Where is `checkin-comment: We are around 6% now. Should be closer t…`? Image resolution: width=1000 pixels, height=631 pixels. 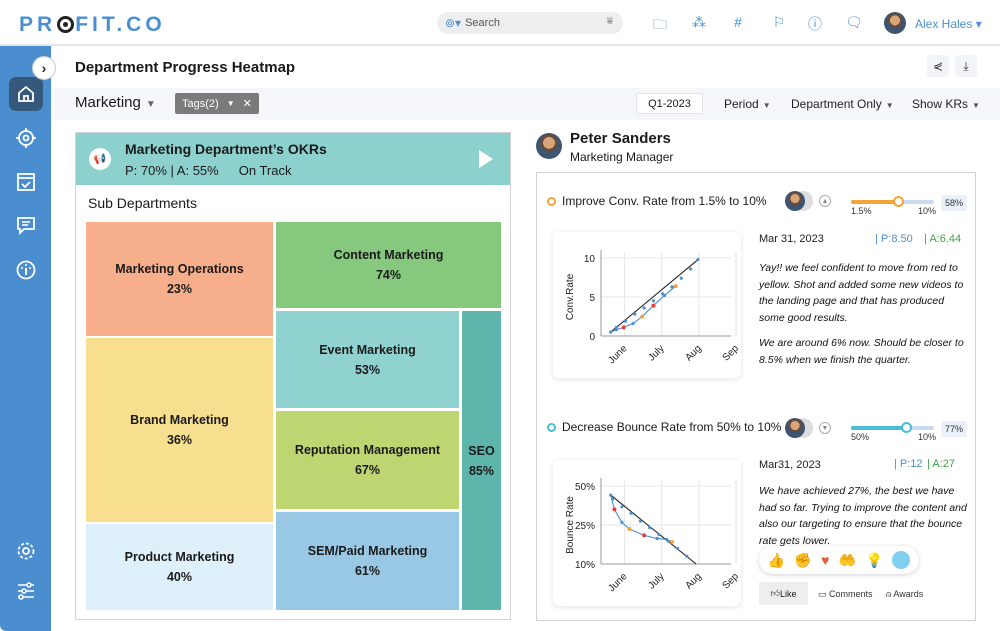
checkin-comment: We are around 6% now. Should be closer t… is located at coordinates (861, 351).